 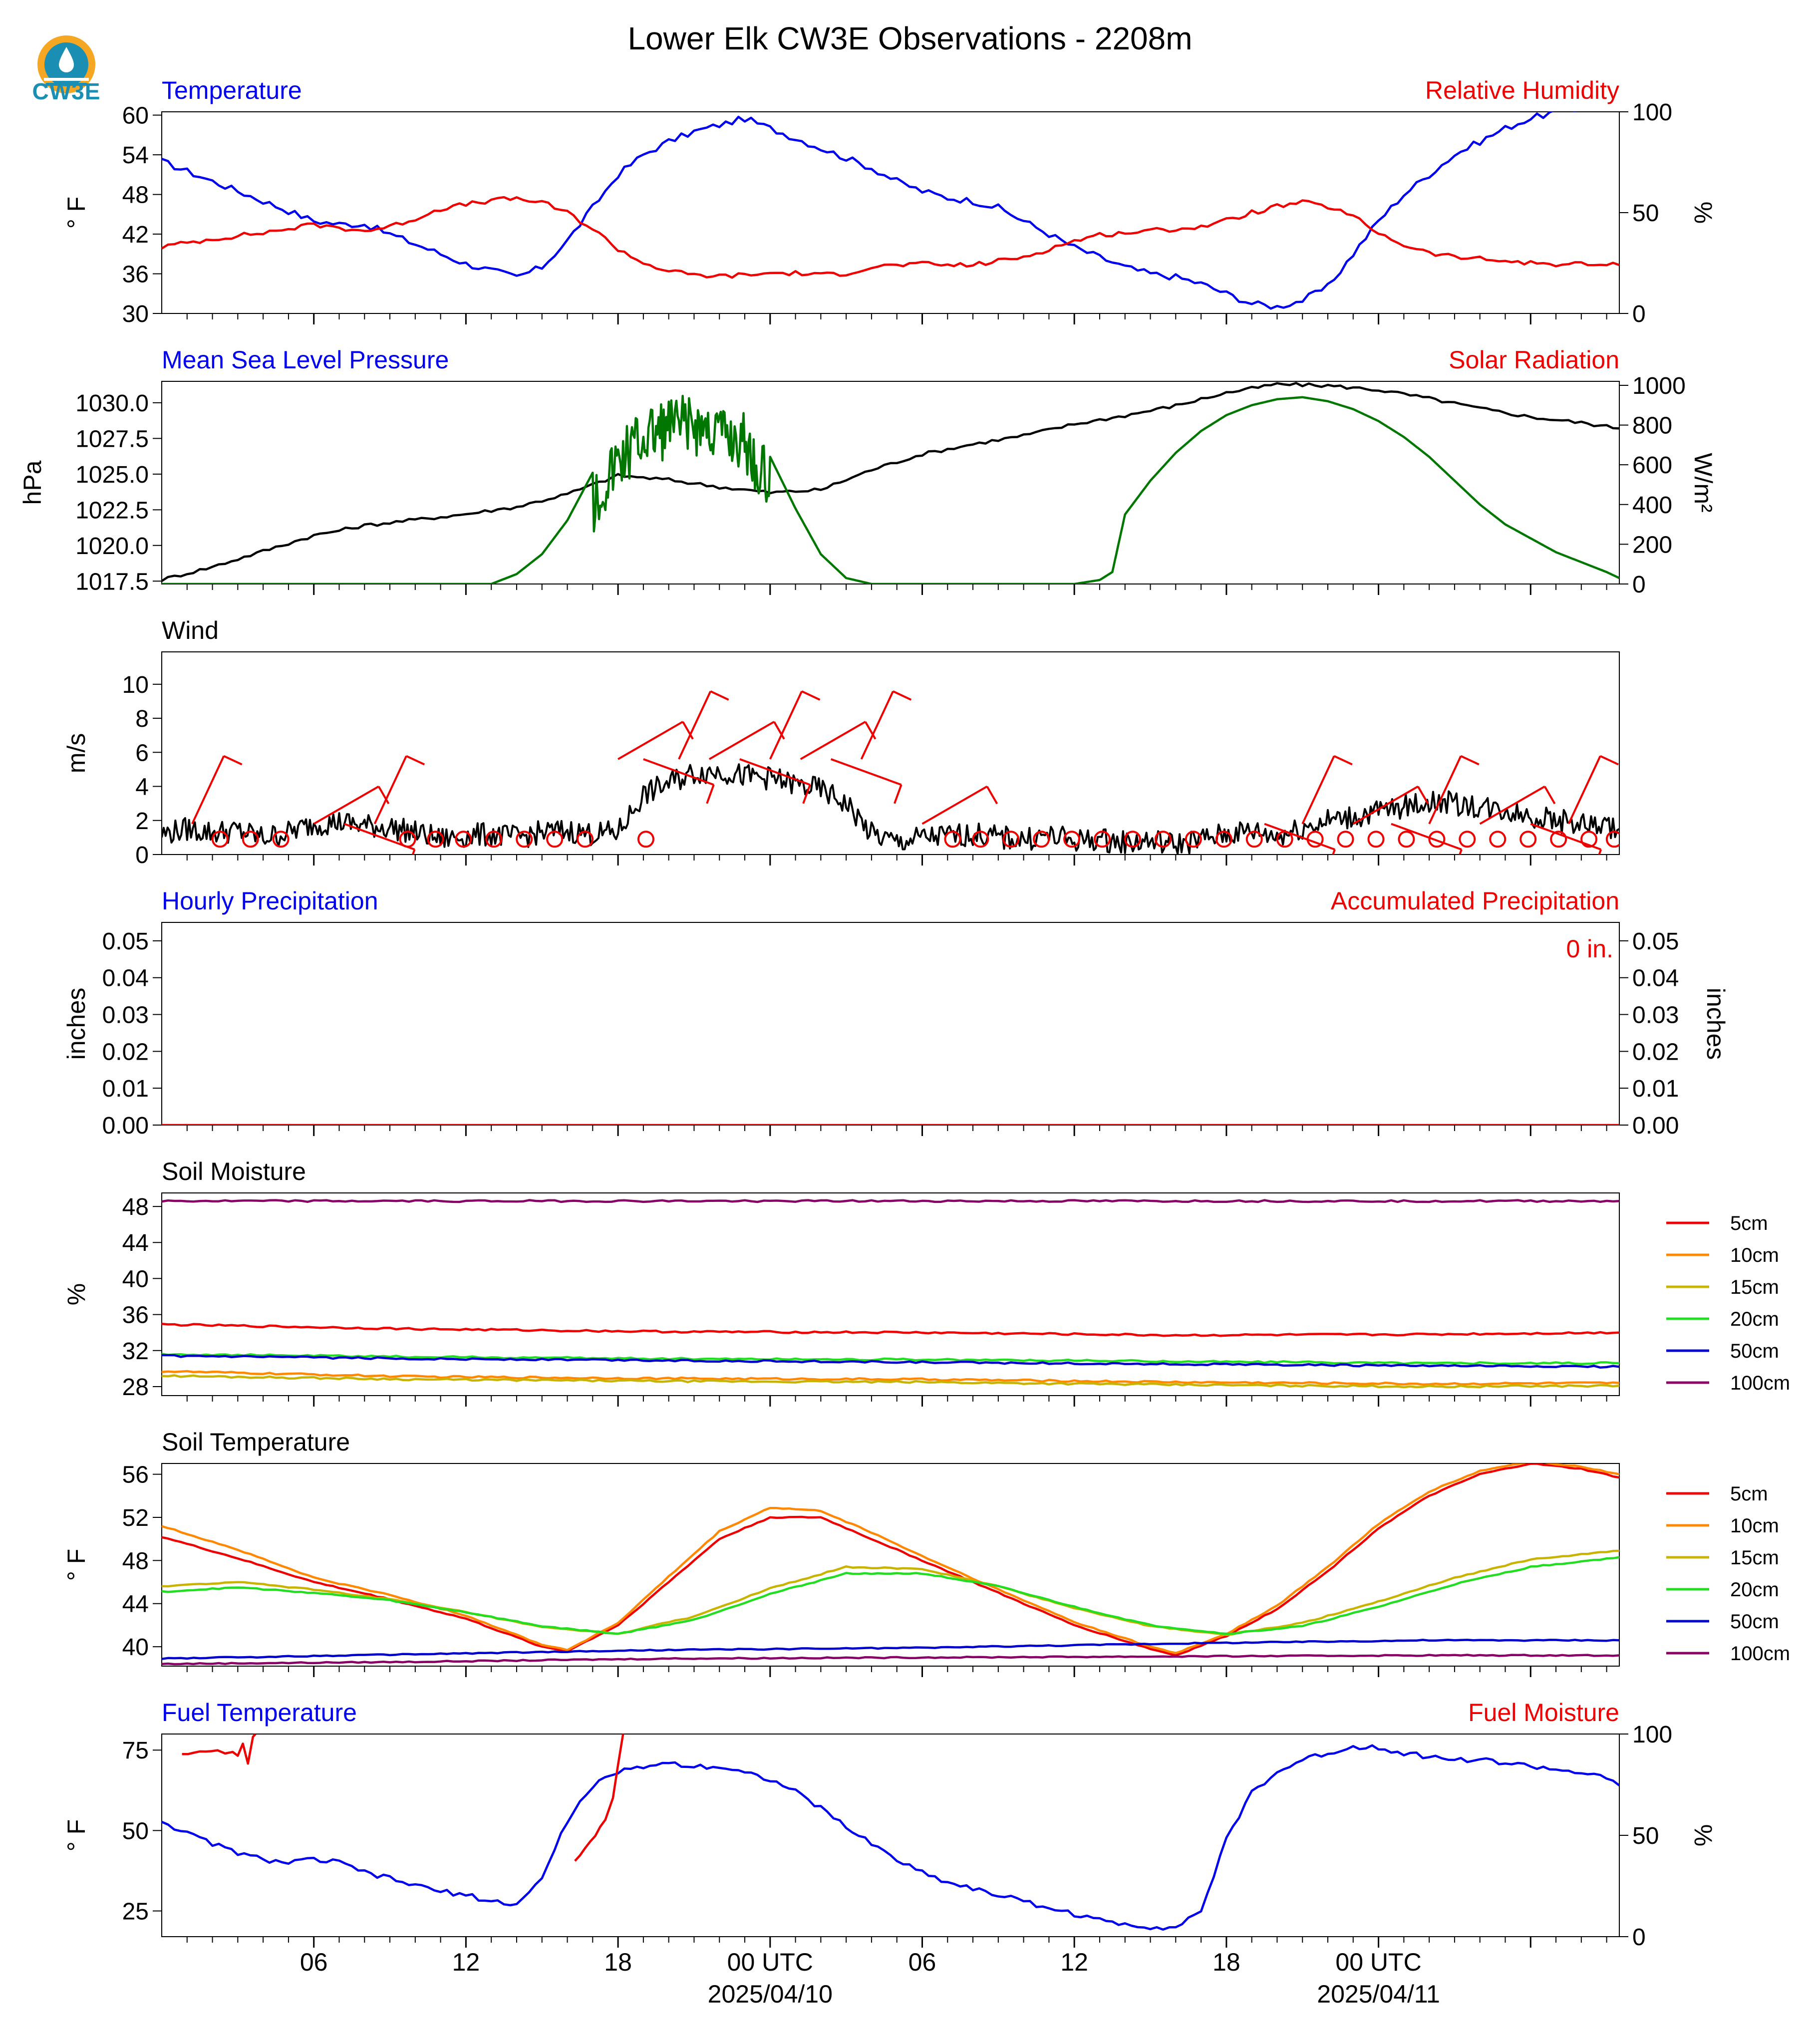 What do you see at coordinates (1754, 1319) in the screenshot?
I see `legend-label: 20cm` at bounding box center [1754, 1319].